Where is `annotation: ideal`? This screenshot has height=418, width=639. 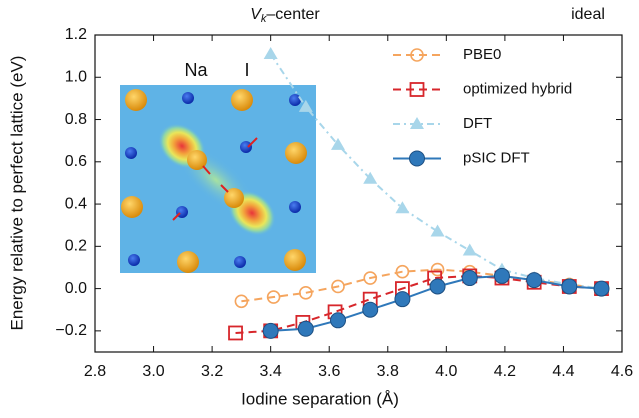 annotation: ideal is located at coordinates (588, 14).